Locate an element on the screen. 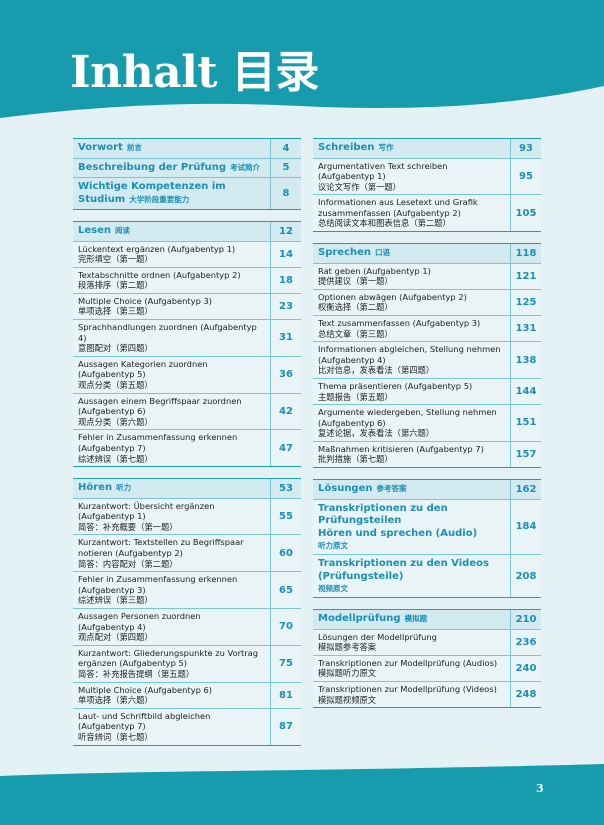 This screenshot has height=825, width=604. entry-subtitle: 综述辨误（第七题） is located at coordinates (115, 458).